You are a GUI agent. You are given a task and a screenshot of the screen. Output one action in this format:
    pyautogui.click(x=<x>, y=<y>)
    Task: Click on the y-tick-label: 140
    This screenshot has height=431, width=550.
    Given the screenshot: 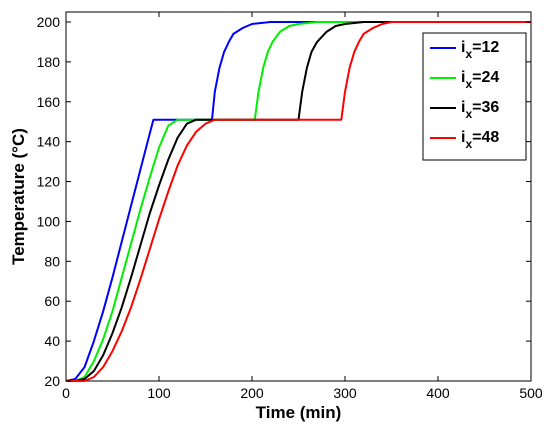 What is the action you would take?
    pyautogui.click(x=49, y=142)
    